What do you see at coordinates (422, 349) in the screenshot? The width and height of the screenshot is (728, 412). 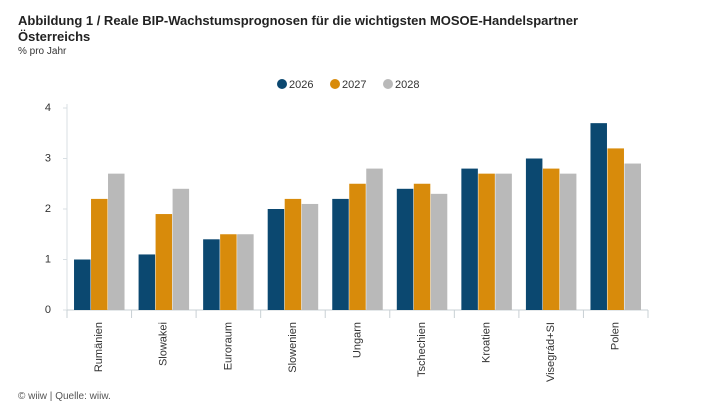 I see `x-tick-label: Tschechien` at bounding box center [422, 349].